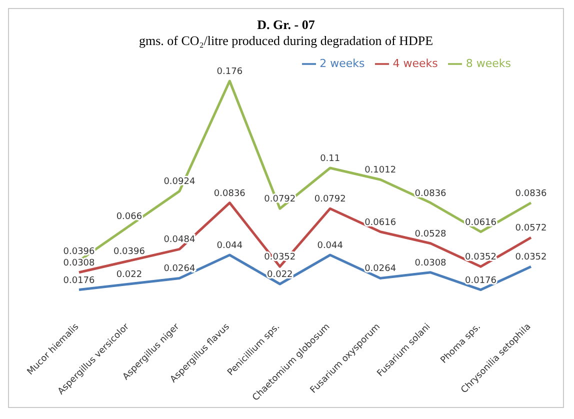 The image size is (574, 419). Describe the element at coordinates (380, 171) in the screenshot. I see `data-label: 0.1012` at that location.